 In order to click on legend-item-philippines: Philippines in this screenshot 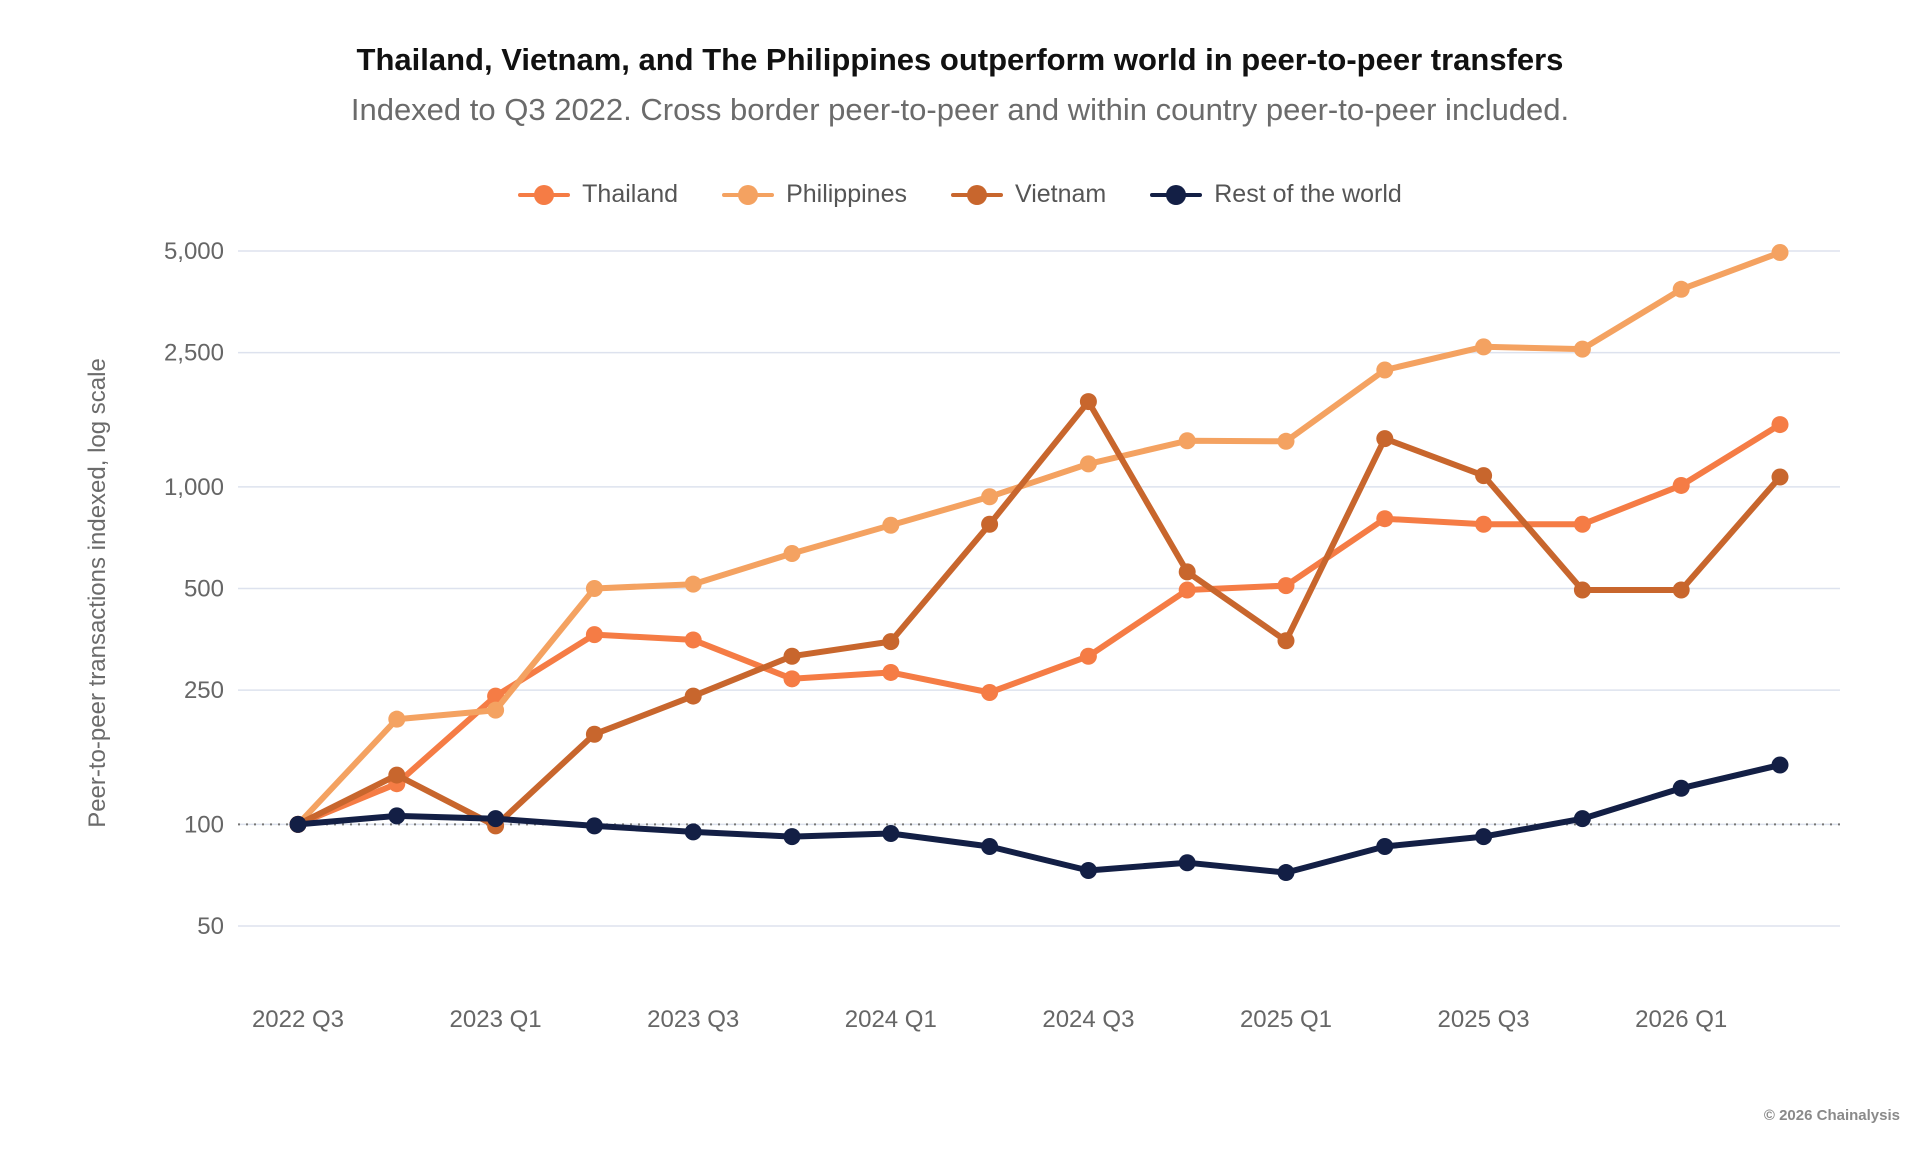, I will do `click(814, 194)`.